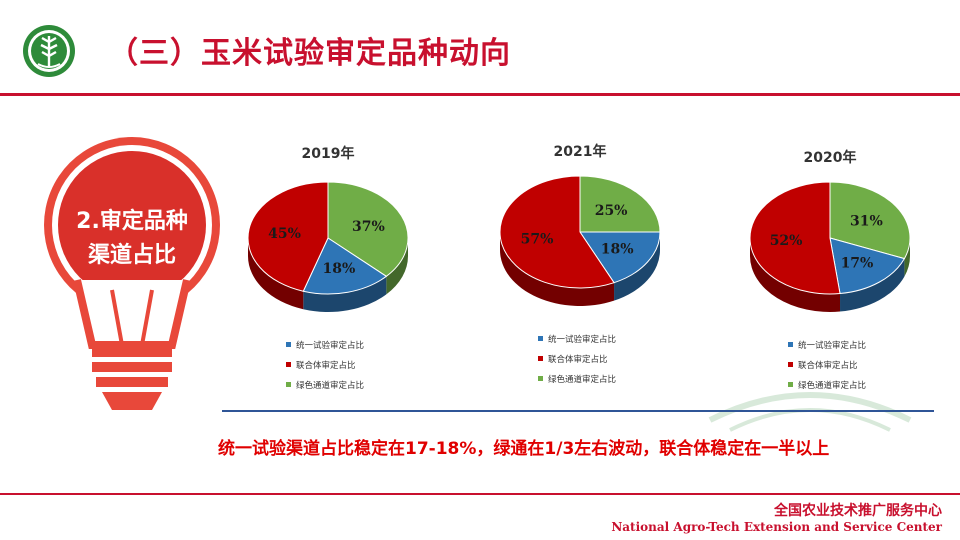  Describe the element at coordinates (578, 411) in the screenshot. I see `summary-divider` at that location.